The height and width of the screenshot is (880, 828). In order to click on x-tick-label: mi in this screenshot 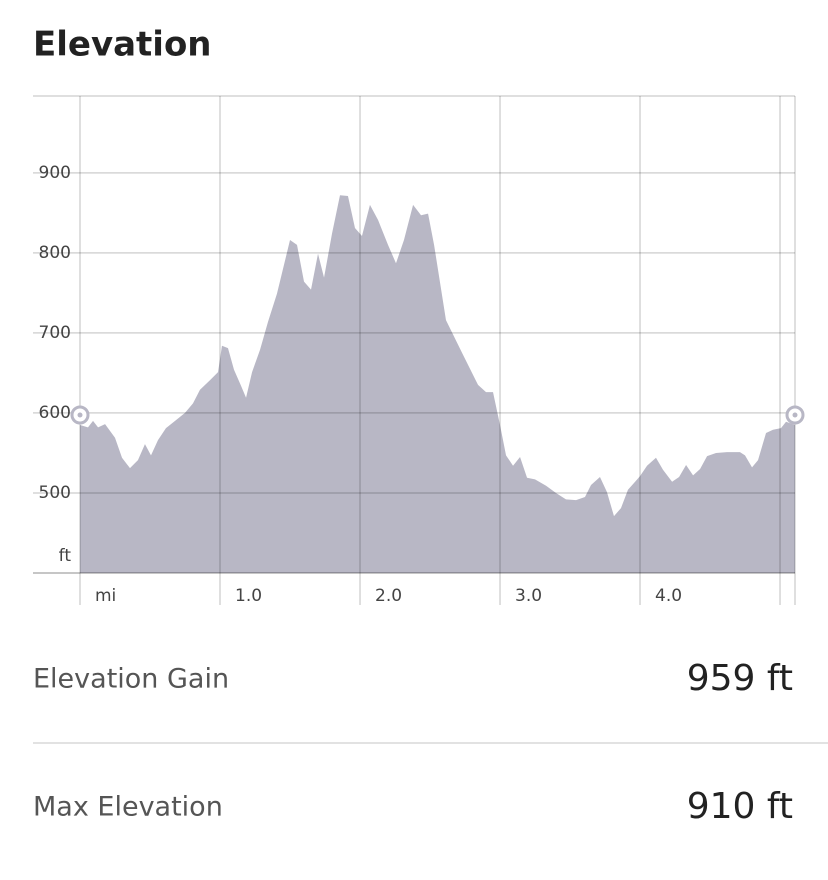, I will do `click(105, 596)`.